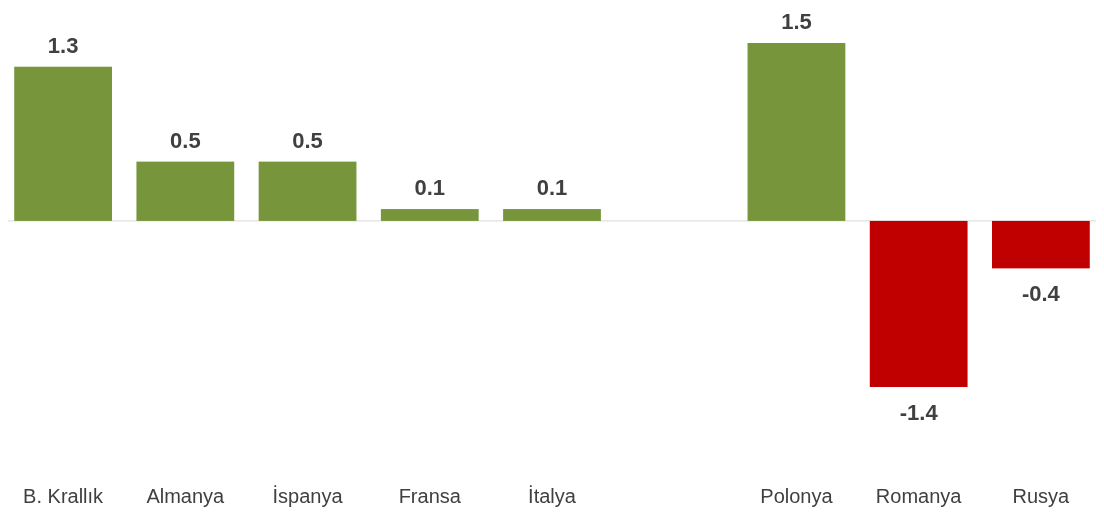 The image size is (1104, 515). What do you see at coordinates (186, 496) in the screenshot?
I see `x-tick-label: Almanya` at bounding box center [186, 496].